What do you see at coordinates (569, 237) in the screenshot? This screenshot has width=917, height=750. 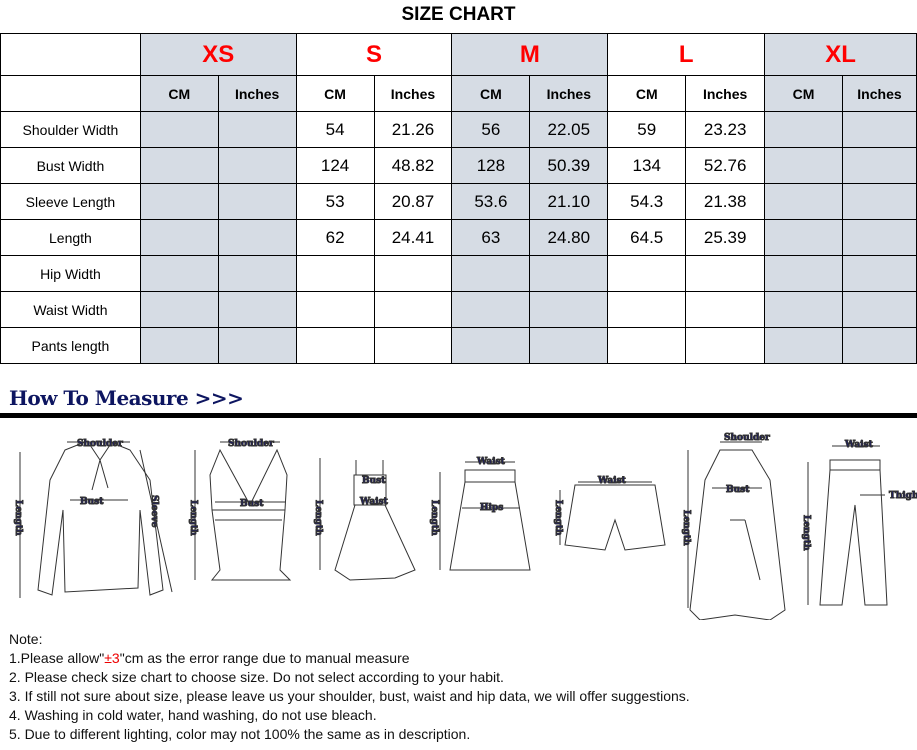 I see `table-cell: 24.80` at bounding box center [569, 237].